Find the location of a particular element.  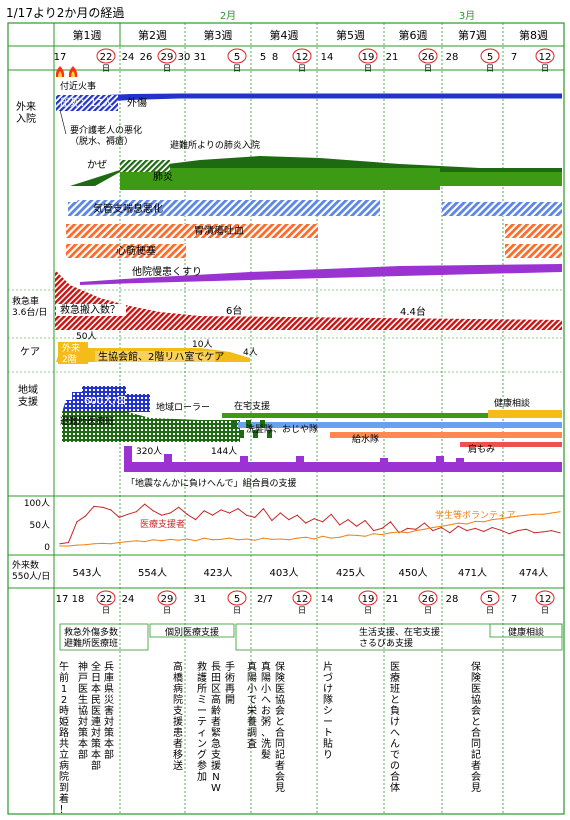

section-label-outpatient-line: 入院 is located at coordinates (26, 118).